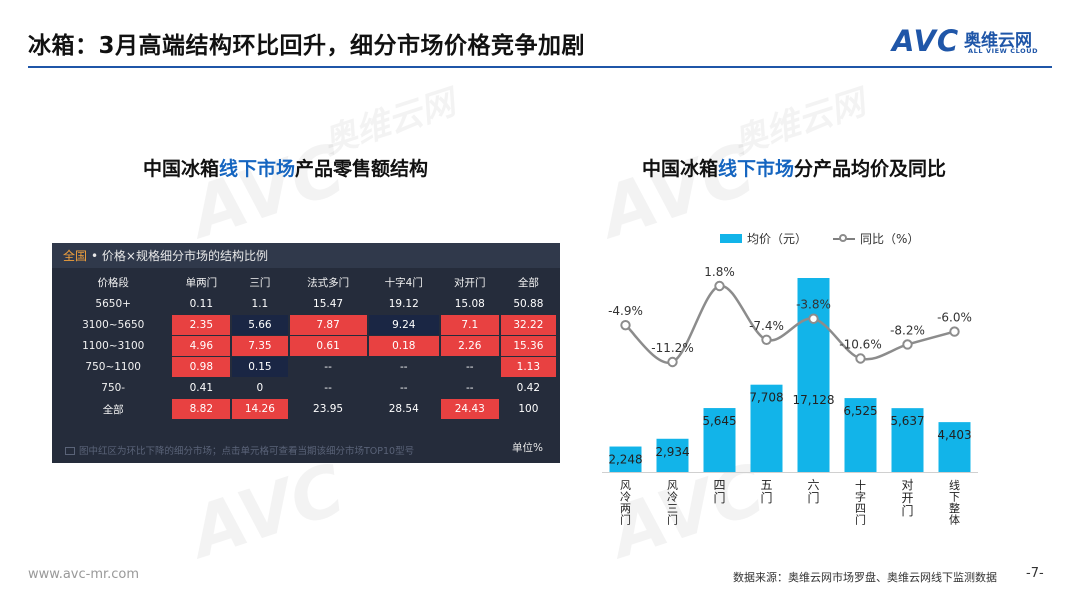 Image resolution: width=1080 pixels, height=608 pixels. Describe the element at coordinates (528, 304) in the screenshot. I see `table-cell: 50.88` at that location.